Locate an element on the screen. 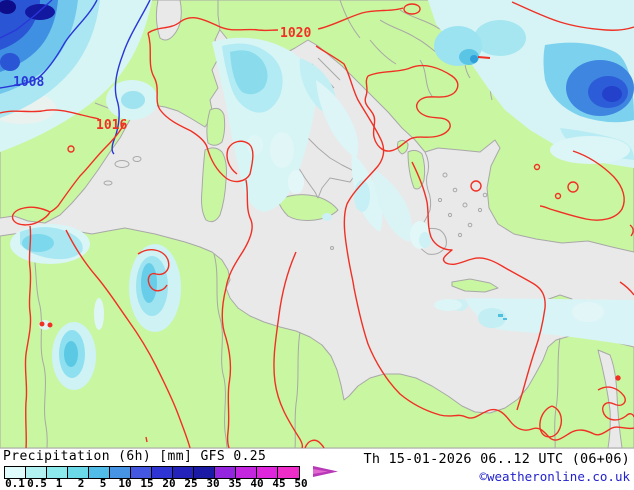  scale-label: 2 is located at coordinates (81, 483).